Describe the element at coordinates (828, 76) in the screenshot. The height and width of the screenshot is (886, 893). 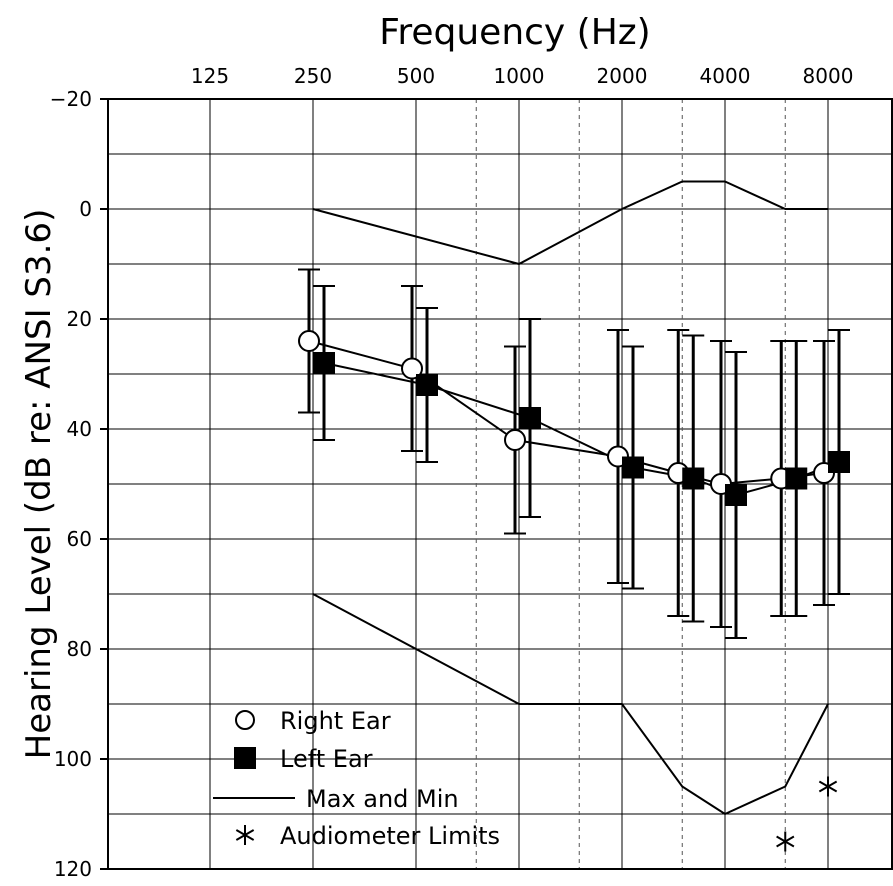
I see `x-tick-label: 8000` at that location.